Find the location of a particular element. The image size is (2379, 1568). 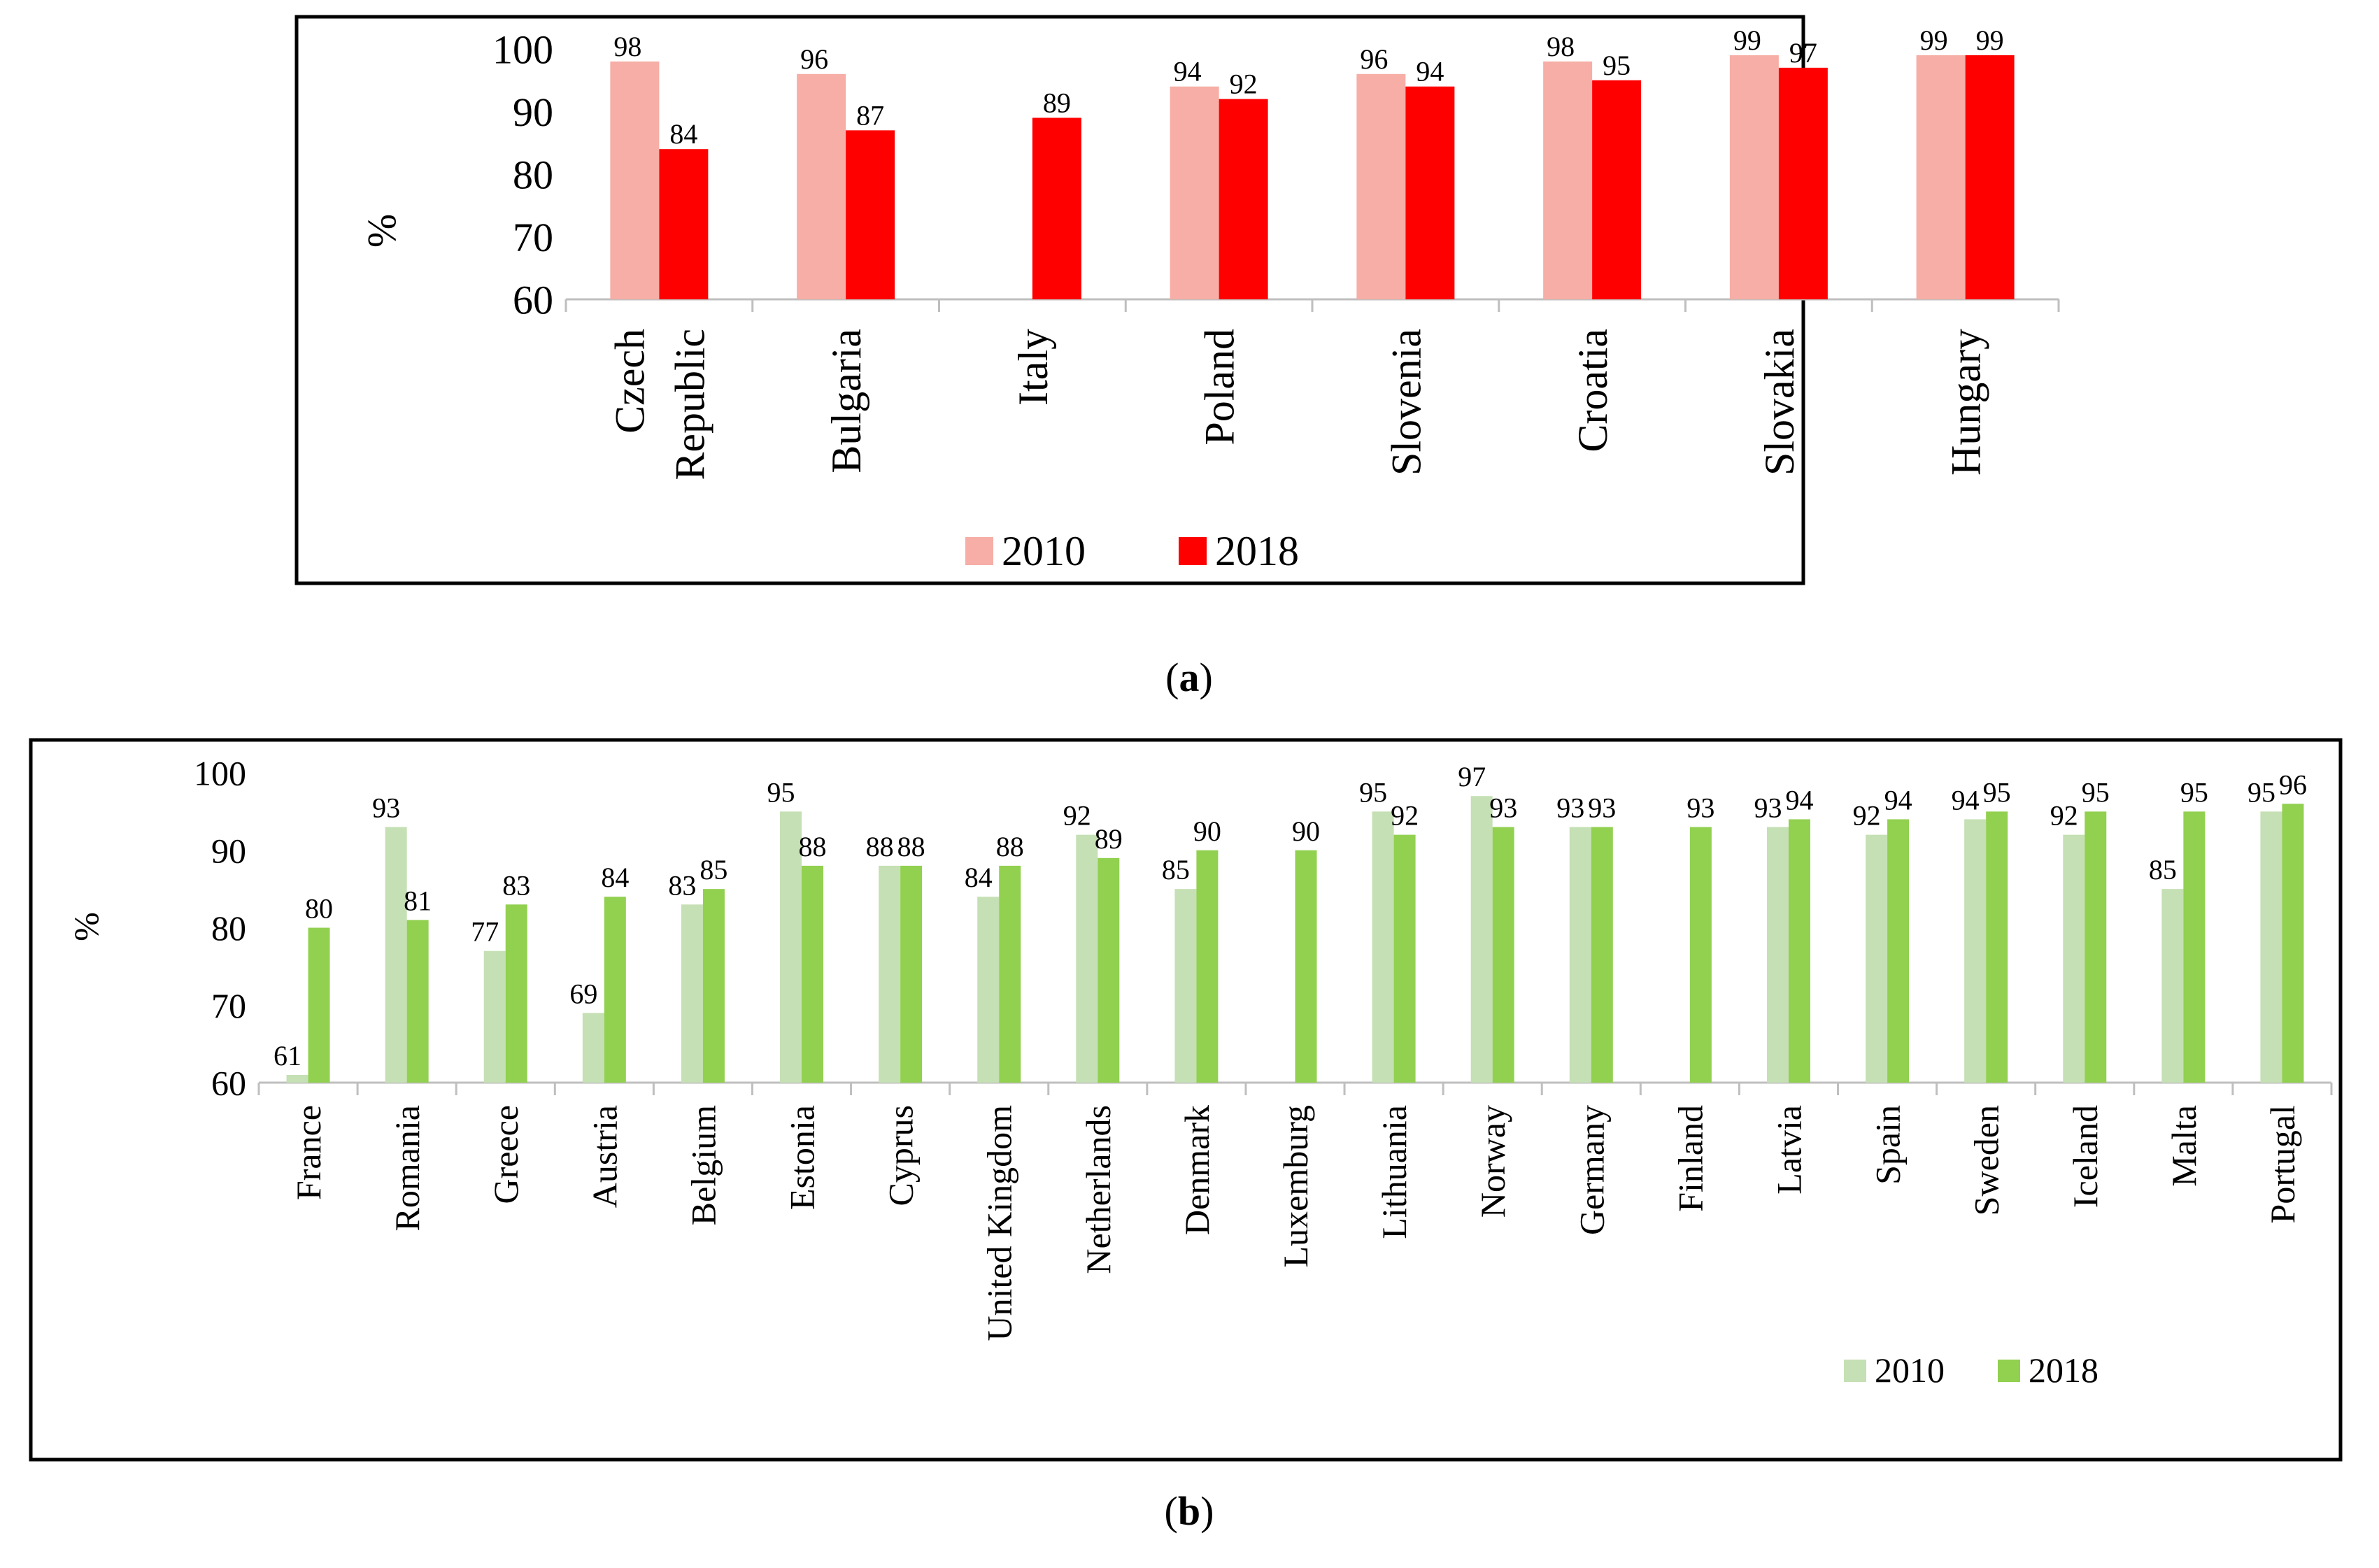

data-label-2018-6: 97 is located at coordinates (1803, 53).